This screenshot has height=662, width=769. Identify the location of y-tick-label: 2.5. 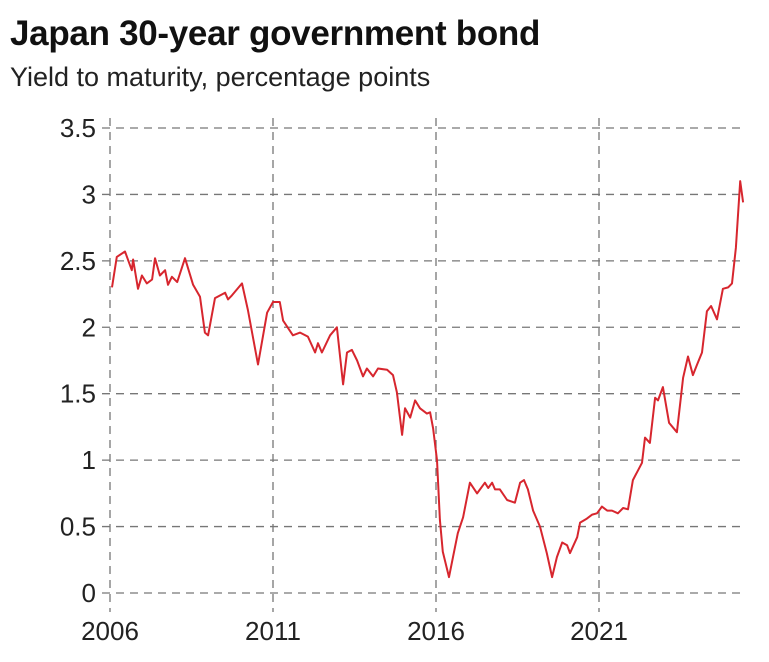
(78, 261).